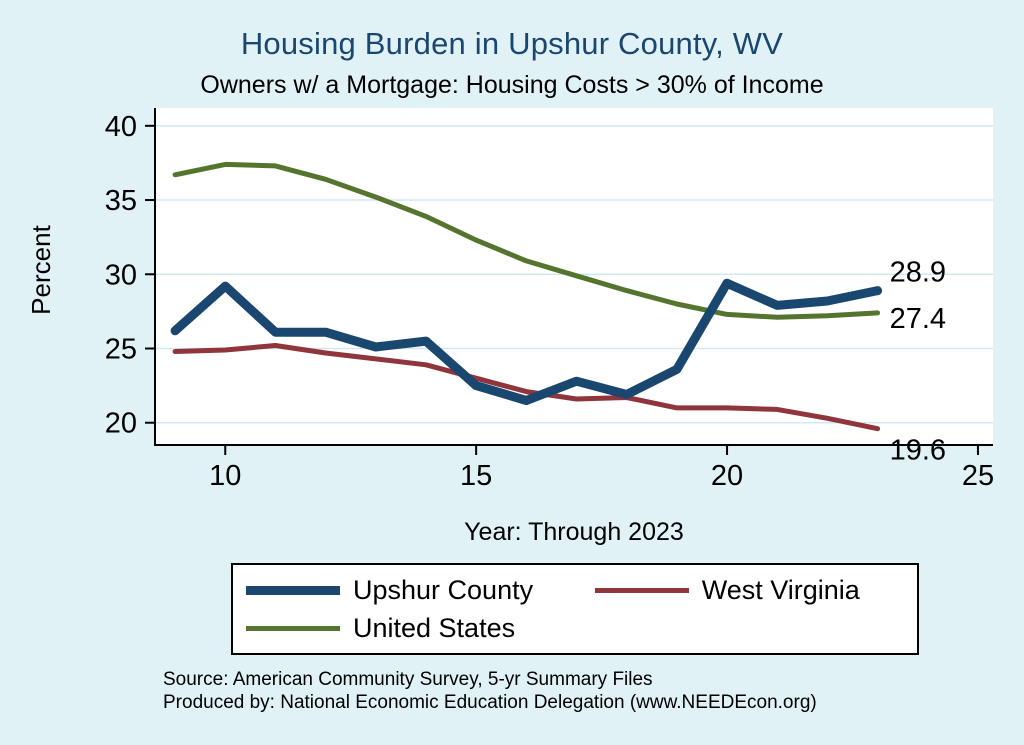 This screenshot has height=745, width=1024. What do you see at coordinates (443, 589) in the screenshot?
I see `legend-label-upshur-county: Upshur County` at bounding box center [443, 589].